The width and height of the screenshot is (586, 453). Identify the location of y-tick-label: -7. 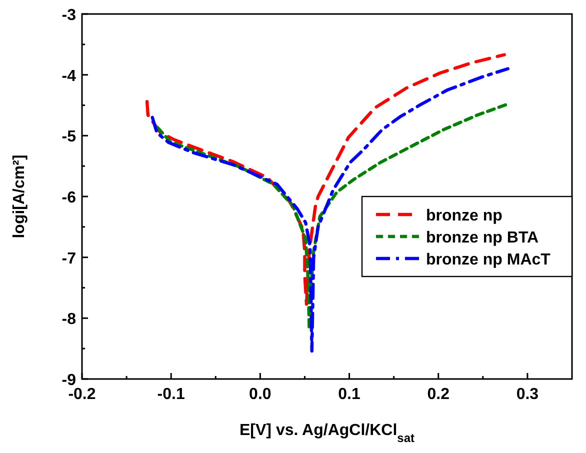
(69, 259).